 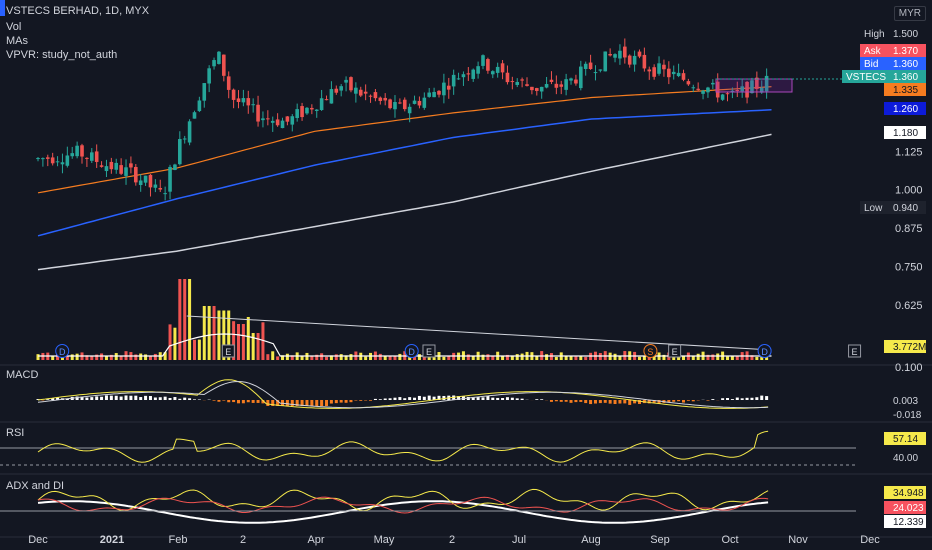 I want to click on adx-pane-title: ADX and DI, so click(x=35, y=486).